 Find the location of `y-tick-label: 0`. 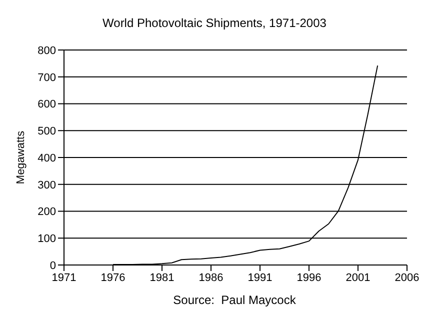

y-tick-label: 0 is located at coordinates (53, 266).